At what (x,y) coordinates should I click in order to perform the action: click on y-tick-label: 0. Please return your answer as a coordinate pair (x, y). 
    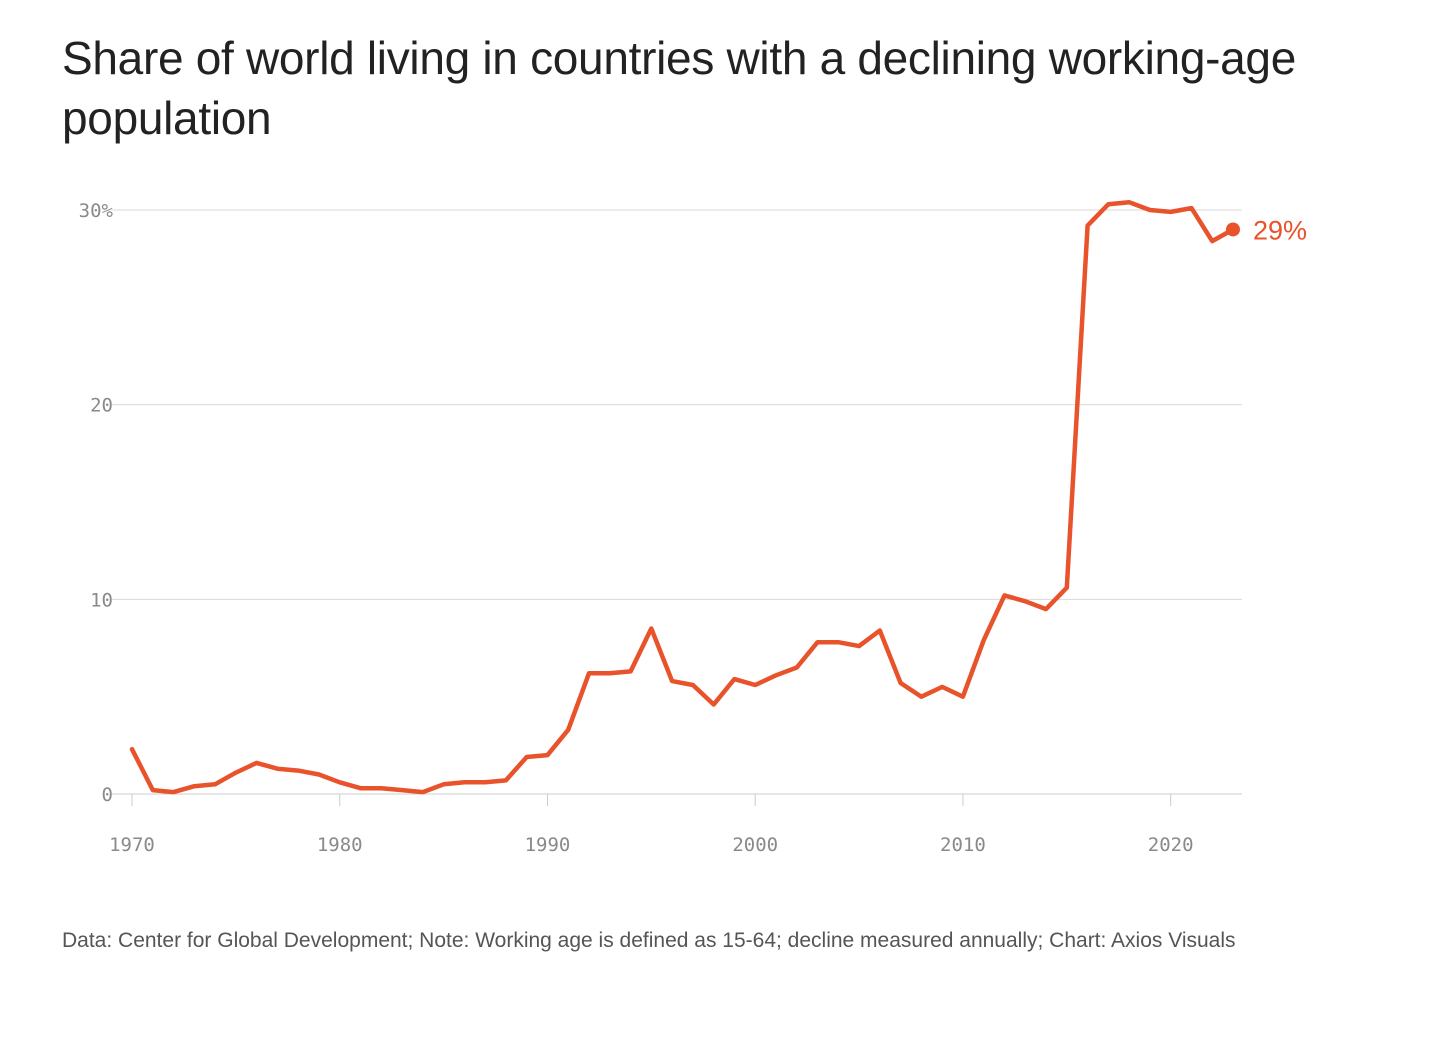
    Looking at the image, I should click on (107, 795).